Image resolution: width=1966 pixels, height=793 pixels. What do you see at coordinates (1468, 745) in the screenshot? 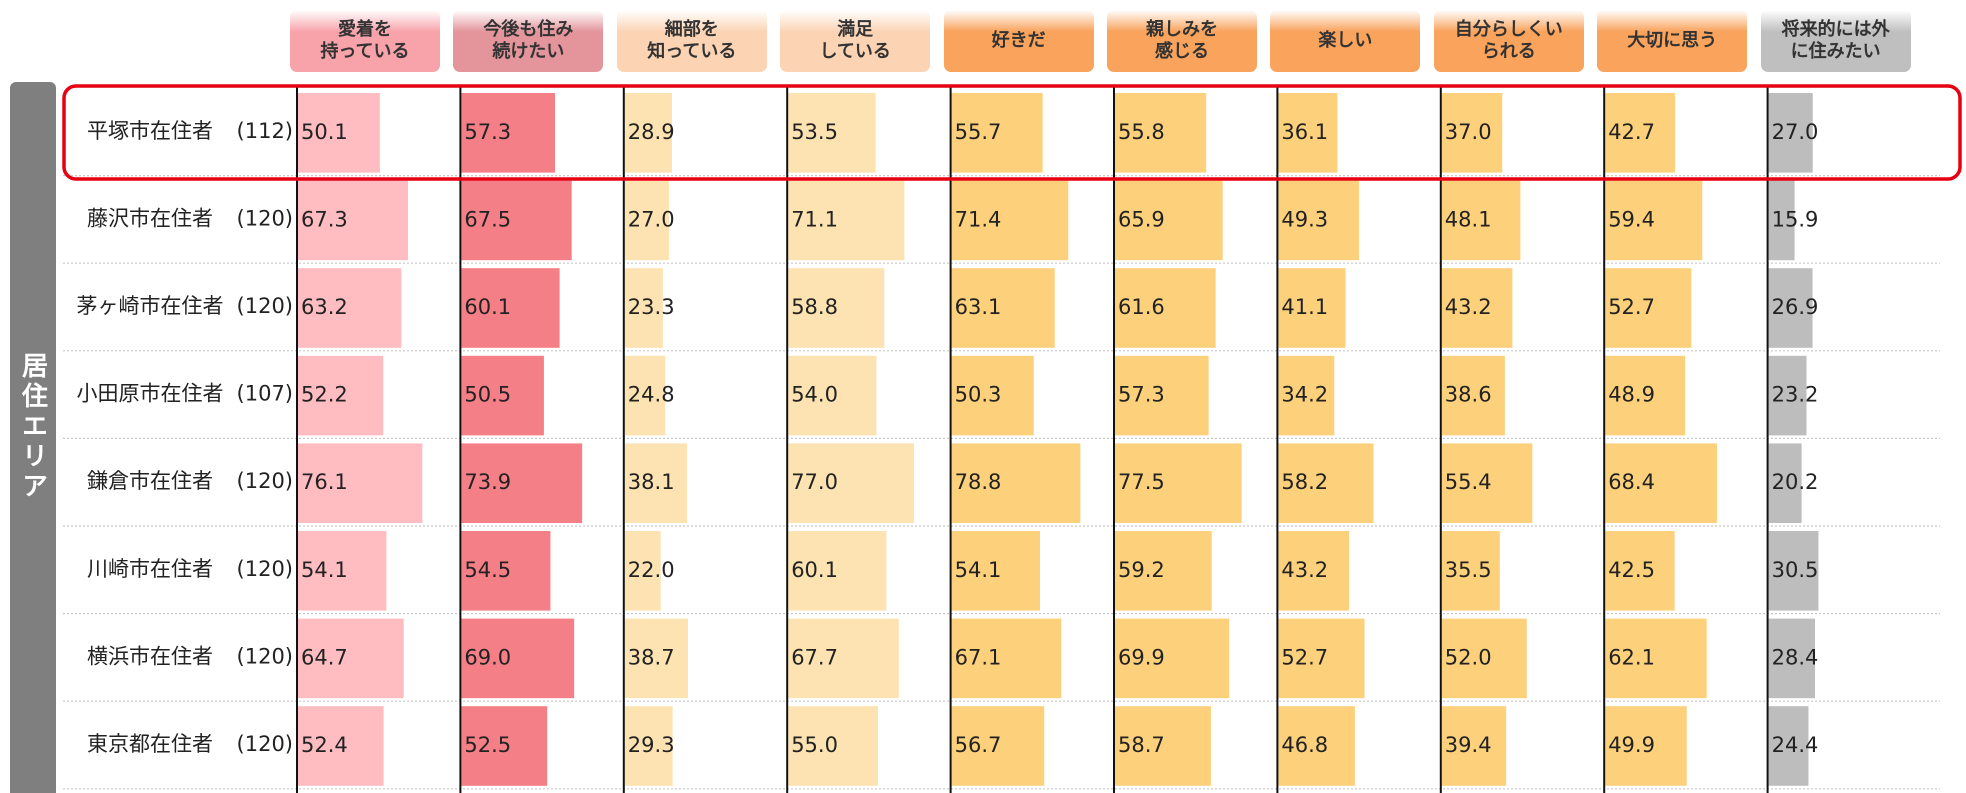
I see `value-label: 39.4` at bounding box center [1468, 745].